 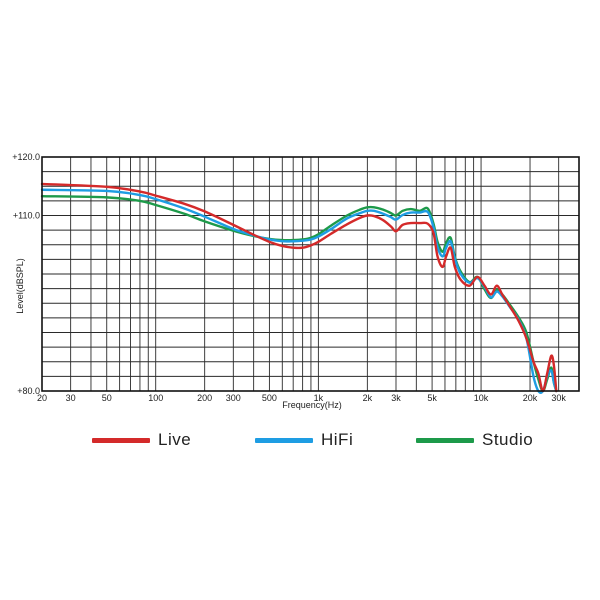 What do you see at coordinates (508, 439) in the screenshot?
I see `legend-label-studio: Studio` at bounding box center [508, 439].